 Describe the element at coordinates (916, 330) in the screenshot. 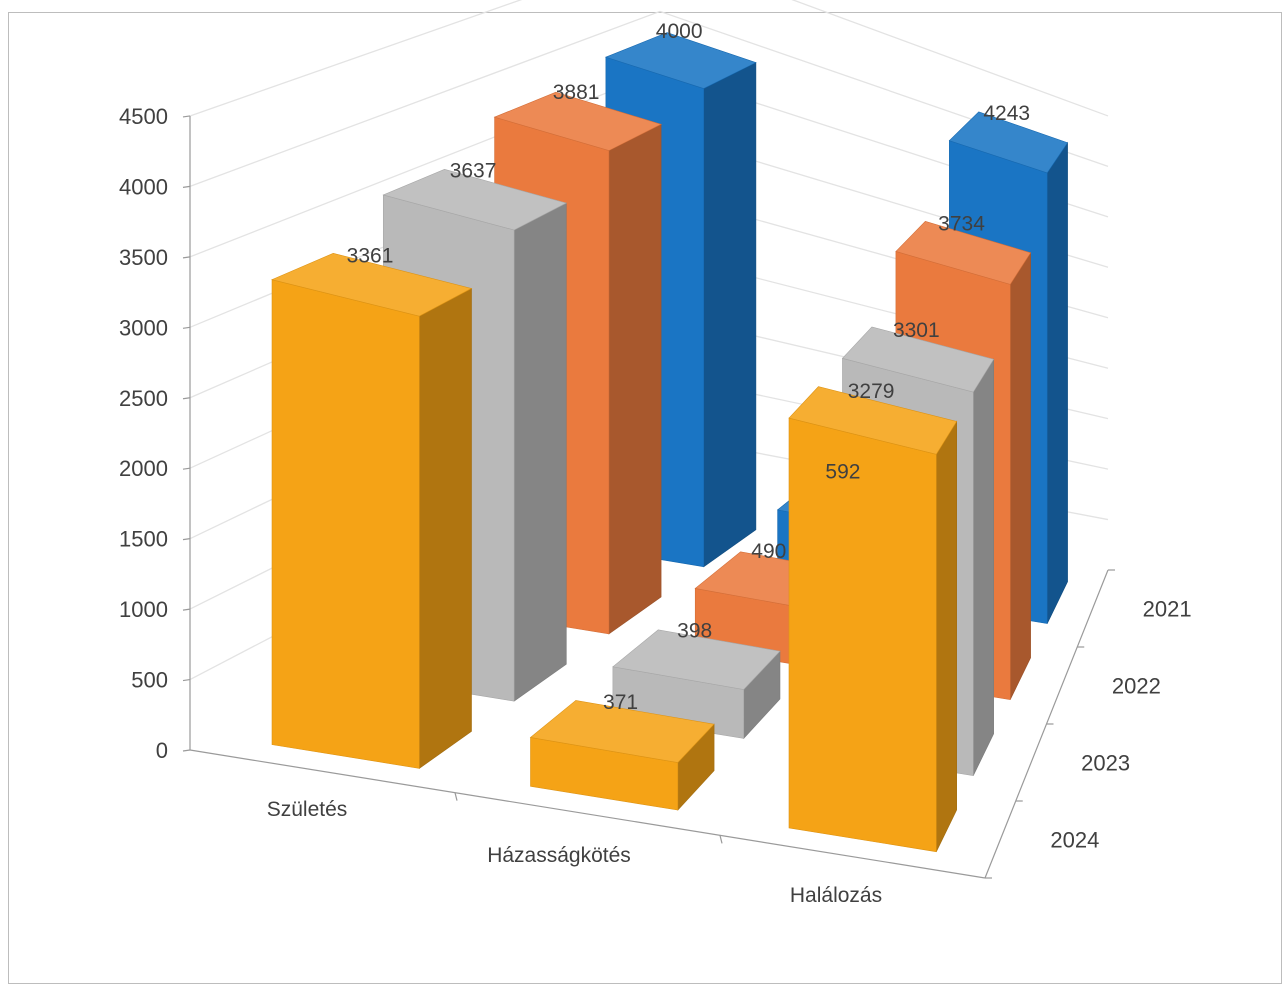

I see `data-label: 3301` at that location.